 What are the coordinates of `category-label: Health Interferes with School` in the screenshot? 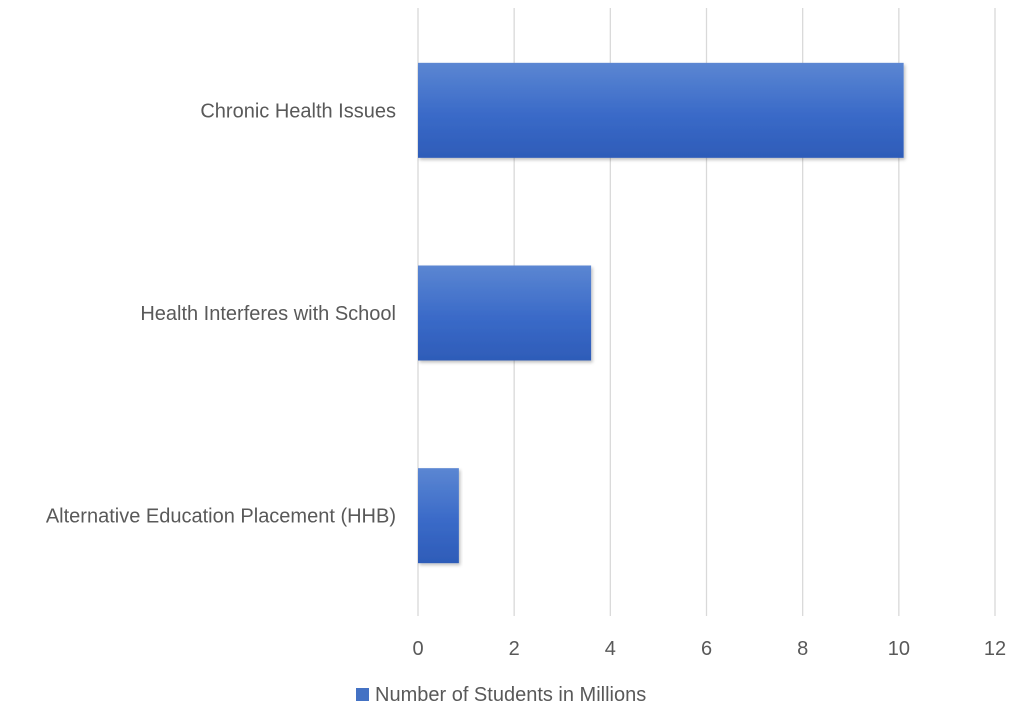 It's located at (268, 314).